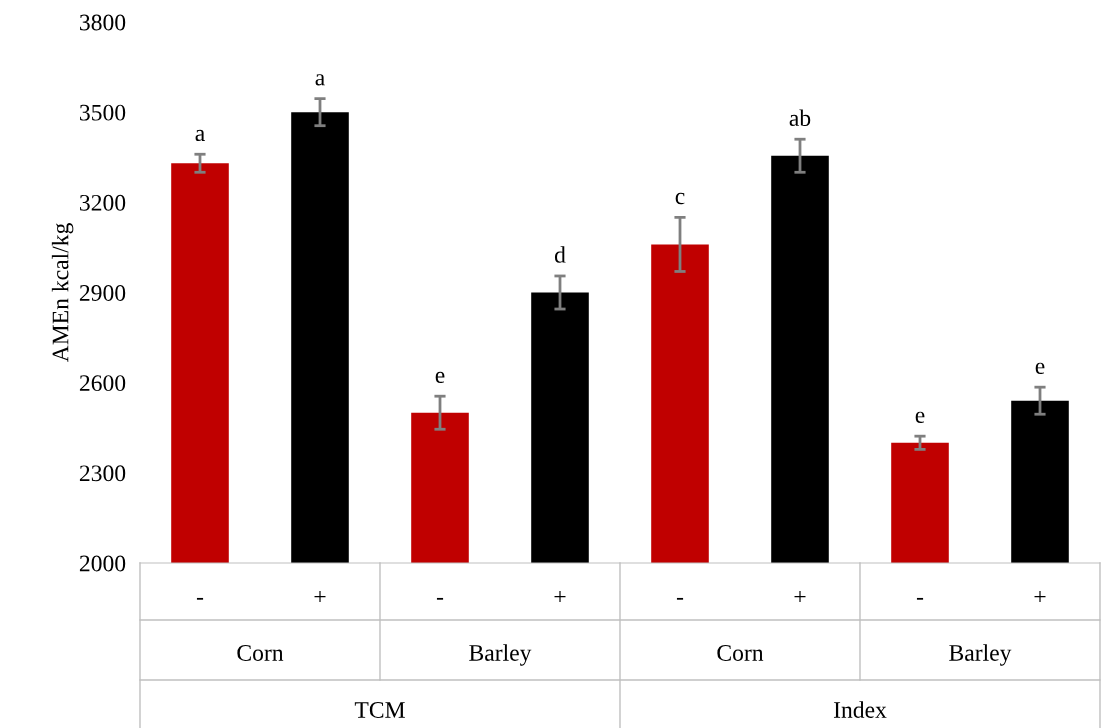 The width and height of the screenshot is (1107, 728). I want to click on y-tick-label: 2900, so click(102, 292).